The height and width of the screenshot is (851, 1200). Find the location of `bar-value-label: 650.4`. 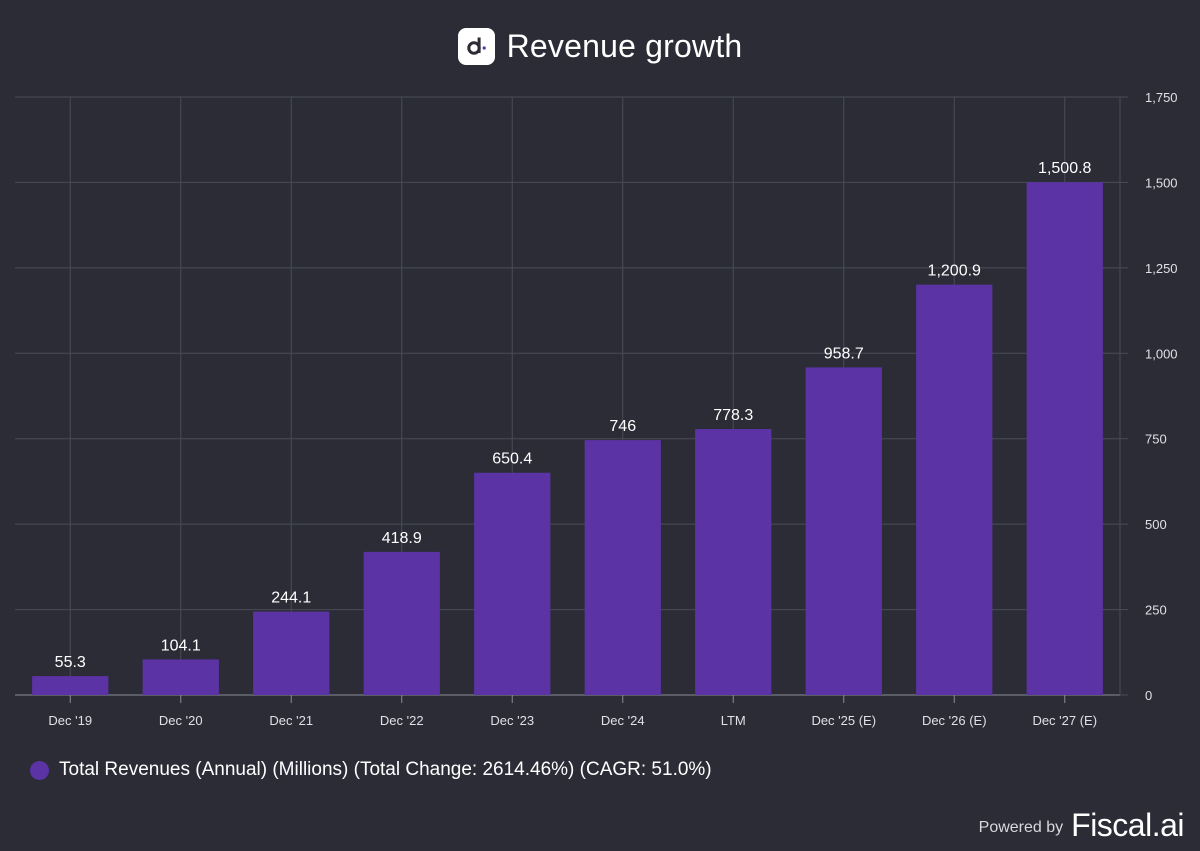

bar-value-label: 650.4 is located at coordinates (512, 459).